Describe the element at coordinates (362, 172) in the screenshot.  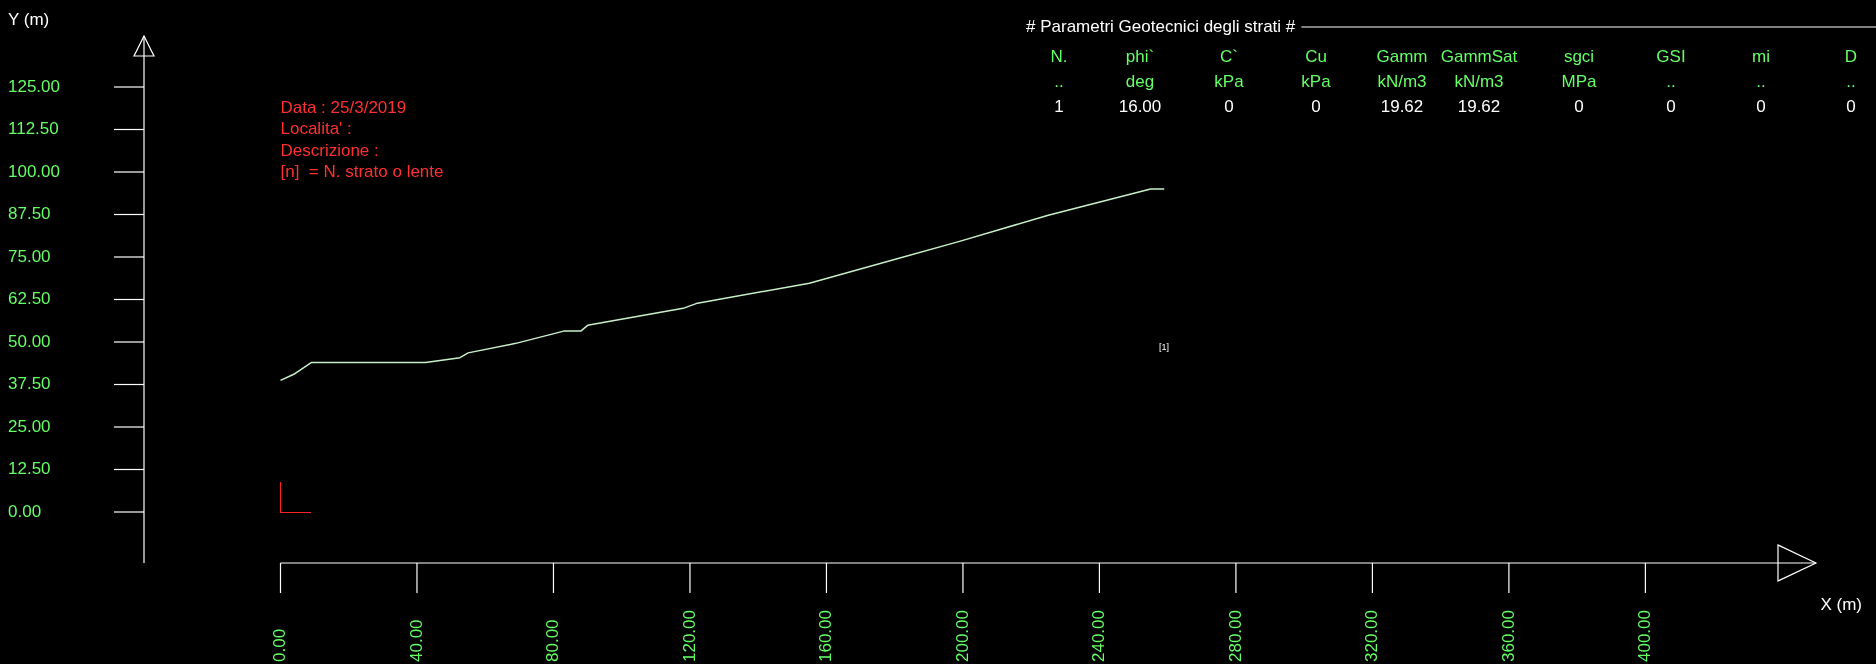
I see `annotation: [n] = N. strato o lente` at that location.